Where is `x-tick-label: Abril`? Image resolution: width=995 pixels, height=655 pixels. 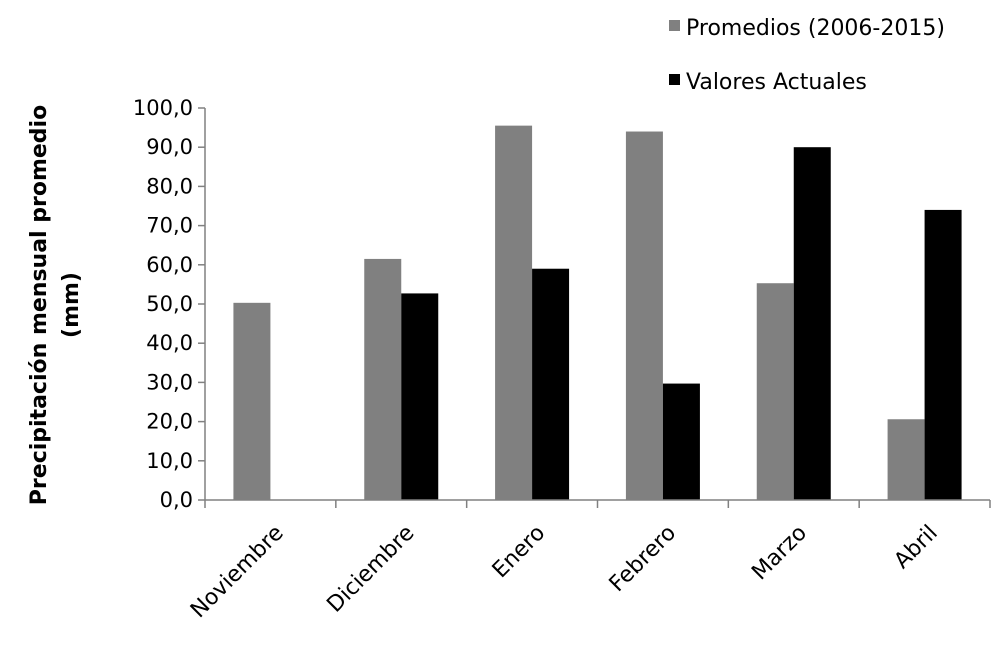 x-tick-label: Abril is located at coordinates (916, 547).